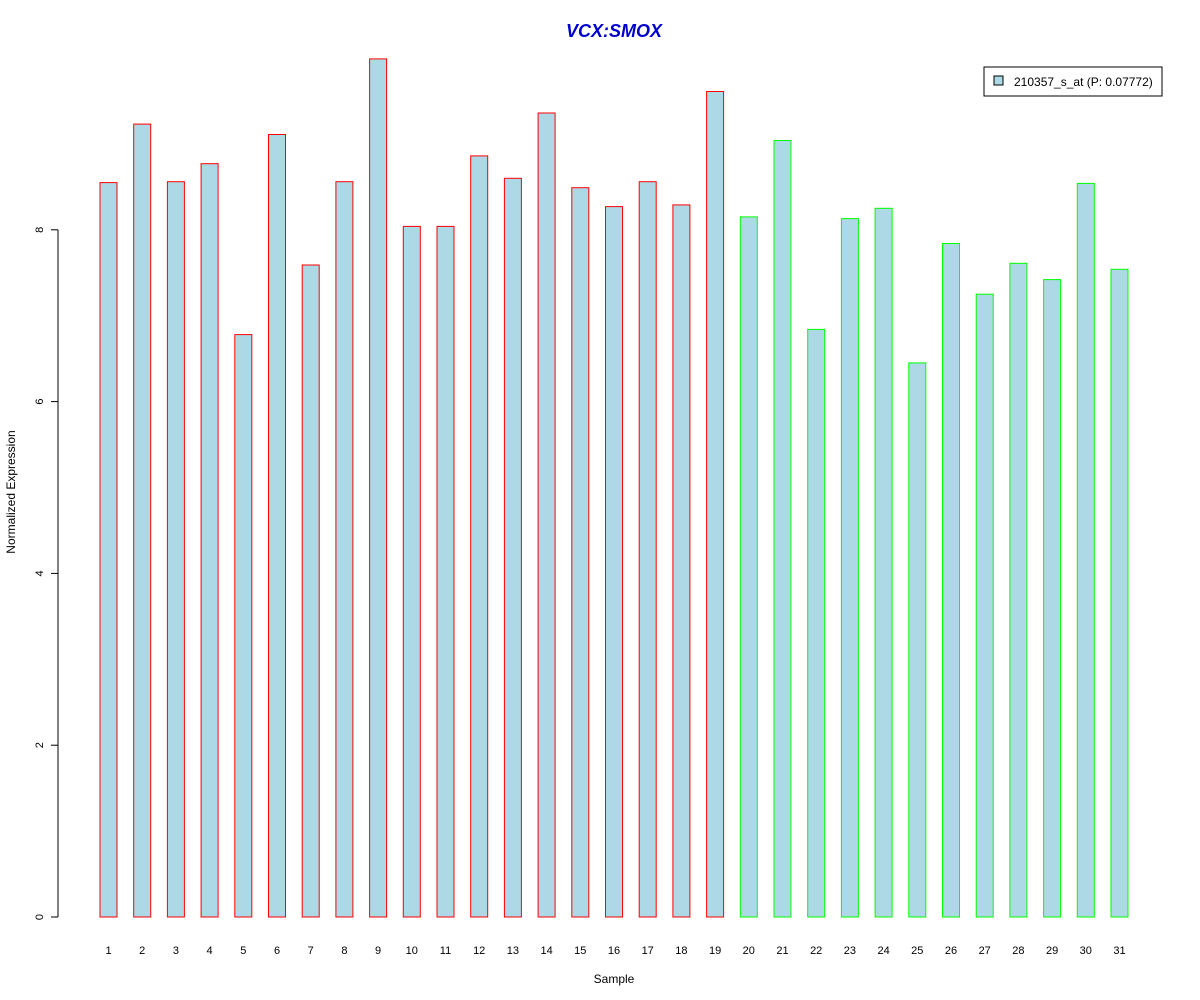  I want to click on x-tick-label: 23, so click(850, 951).